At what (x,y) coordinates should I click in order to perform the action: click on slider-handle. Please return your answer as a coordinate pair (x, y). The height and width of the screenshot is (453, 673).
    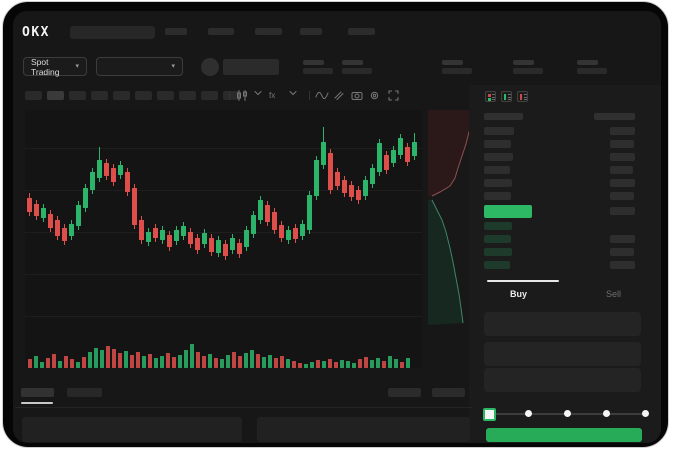
    Looking at the image, I should click on (489, 414).